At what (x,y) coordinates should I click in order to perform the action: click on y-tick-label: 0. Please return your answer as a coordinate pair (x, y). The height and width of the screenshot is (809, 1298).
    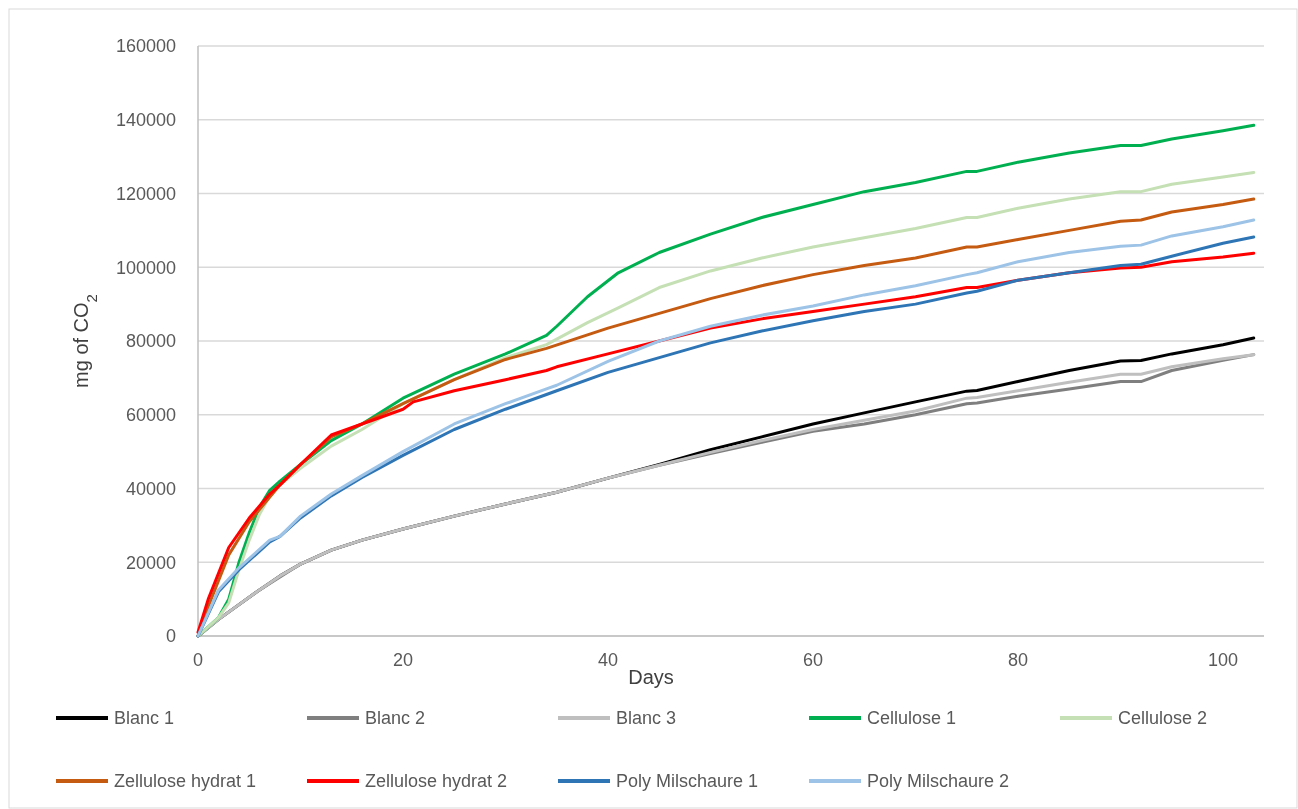
    Looking at the image, I should click on (170, 636).